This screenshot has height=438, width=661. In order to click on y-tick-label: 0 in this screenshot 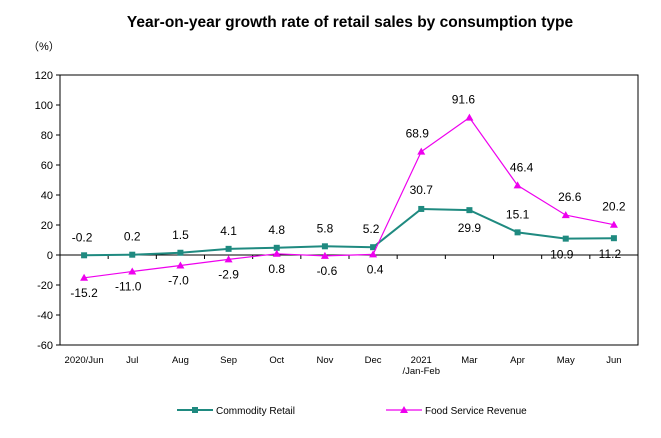, I will do `click(50, 256)`.